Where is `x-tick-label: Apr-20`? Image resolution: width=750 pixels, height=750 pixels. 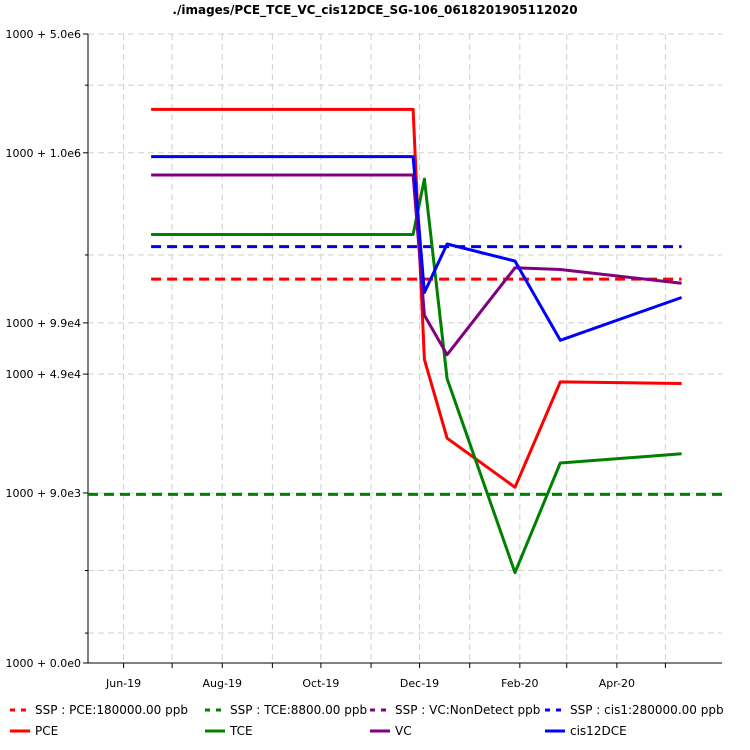 x-tick-label: Apr-20 is located at coordinates (617, 683).